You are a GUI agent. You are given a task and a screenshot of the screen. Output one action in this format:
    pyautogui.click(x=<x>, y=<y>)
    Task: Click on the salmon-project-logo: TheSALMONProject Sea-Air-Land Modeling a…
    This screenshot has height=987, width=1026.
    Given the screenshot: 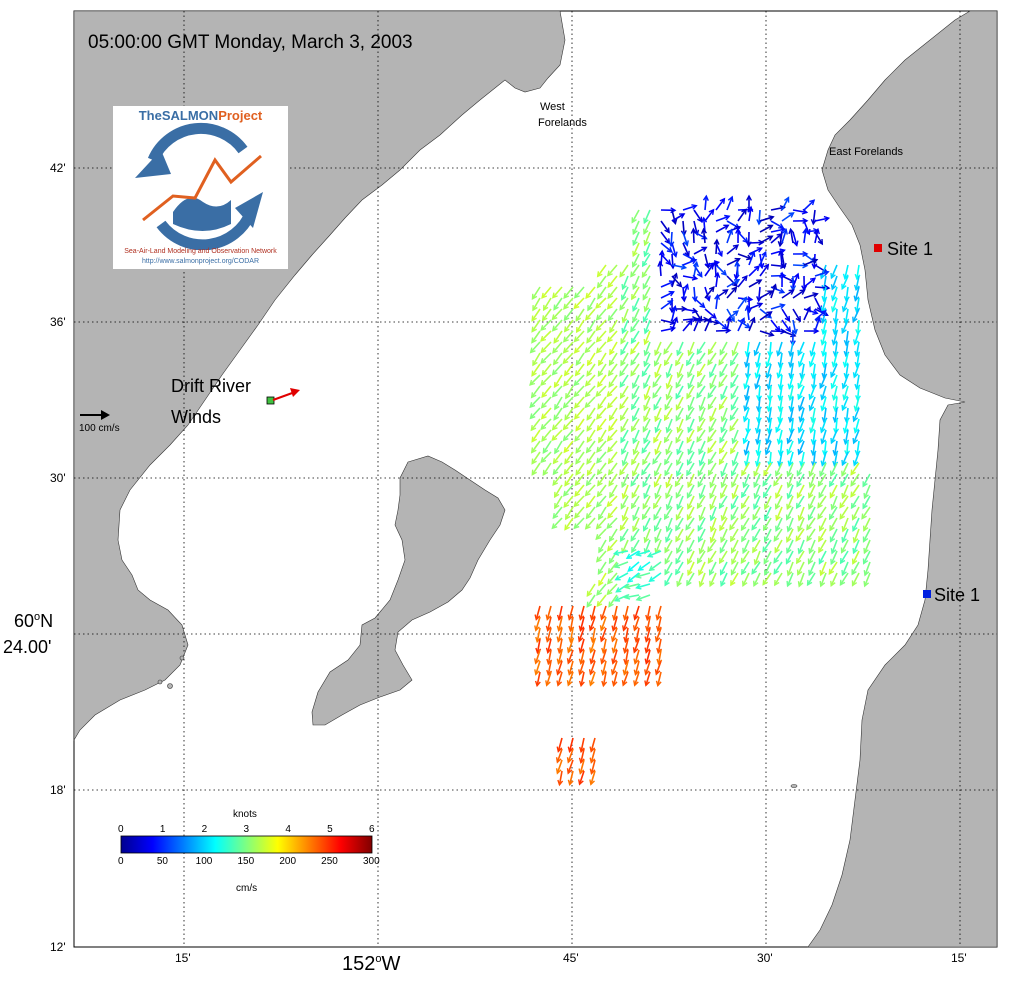 What is the action you would take?
    pyautogui.click(x=200, y=187)
    